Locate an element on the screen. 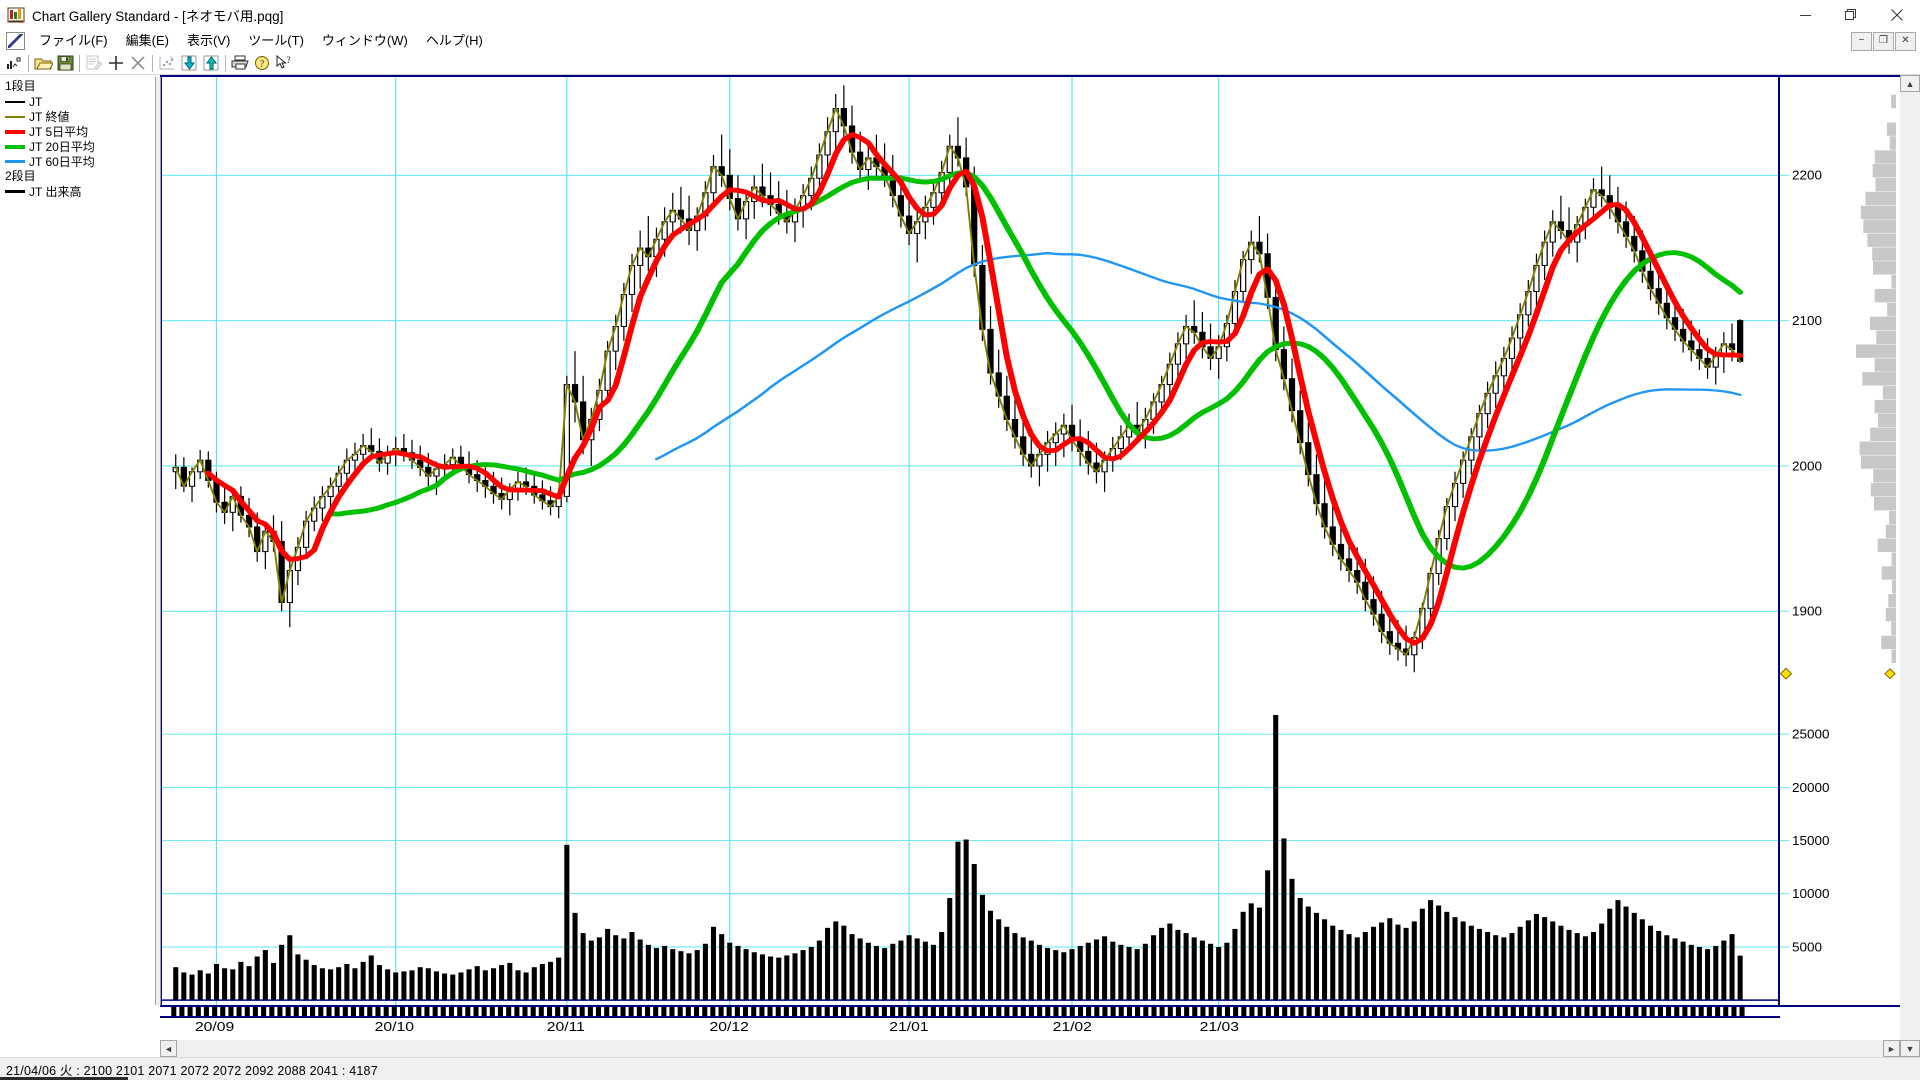 This screenshot has width=1920, height=1080. legend-item-jt: JT is located at coordinates (82, 101).